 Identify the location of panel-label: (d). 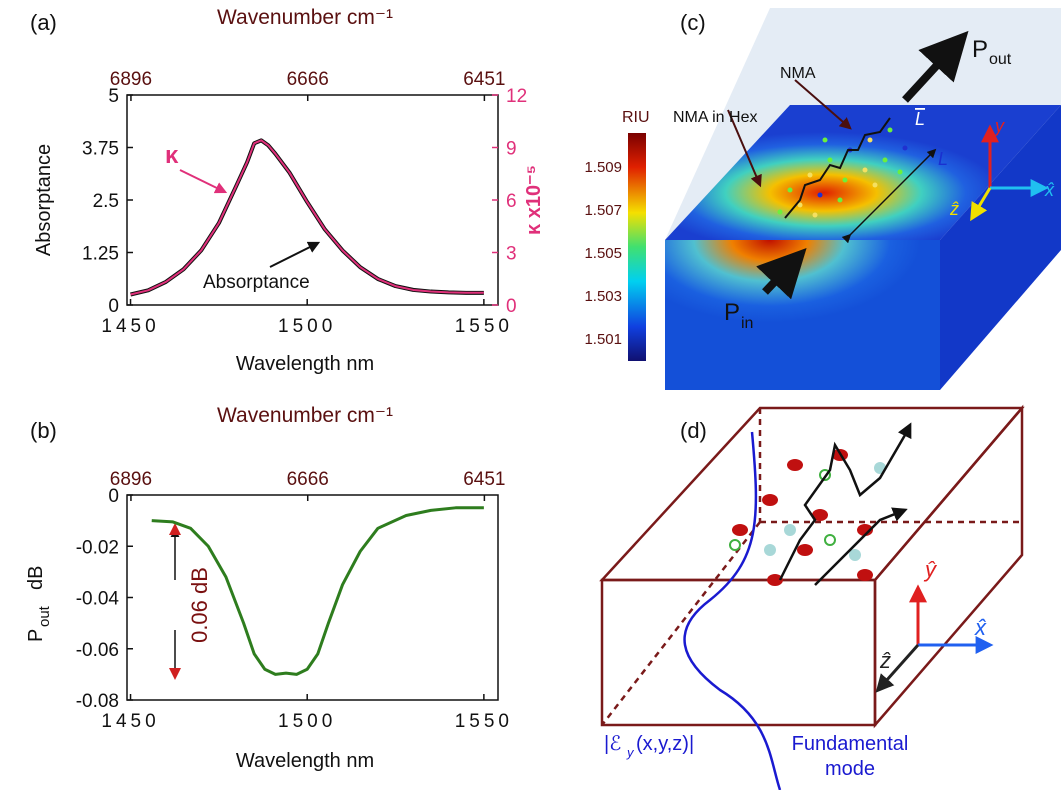
(693, 430).